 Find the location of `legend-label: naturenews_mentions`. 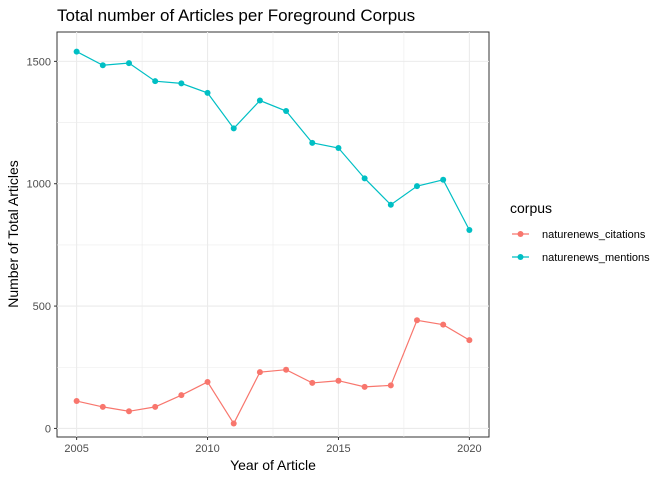

legend-label: naturenews_mentions is located at coordinates (596, 258).